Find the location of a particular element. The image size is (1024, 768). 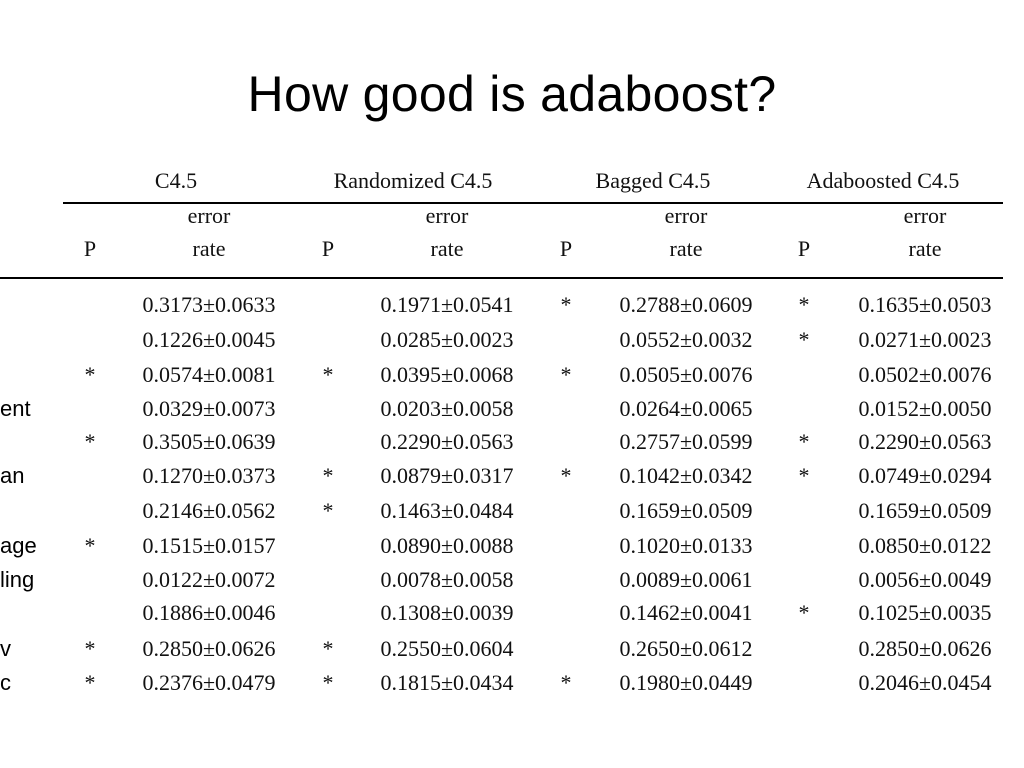

error-rate-cell: 0.0285±0.0023 is located at coordinates (447, 339).